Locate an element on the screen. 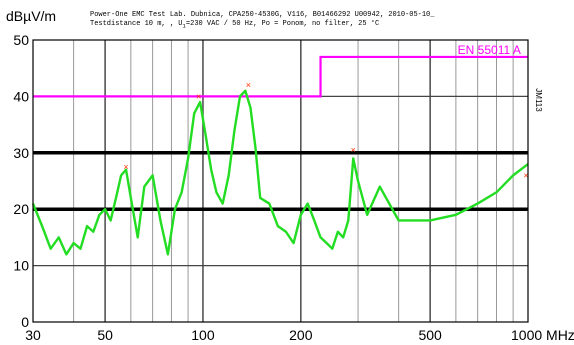 This screenshot has width=574, height=345. limit-line-group: EN 55011 A is located at coordinates (280, 70).